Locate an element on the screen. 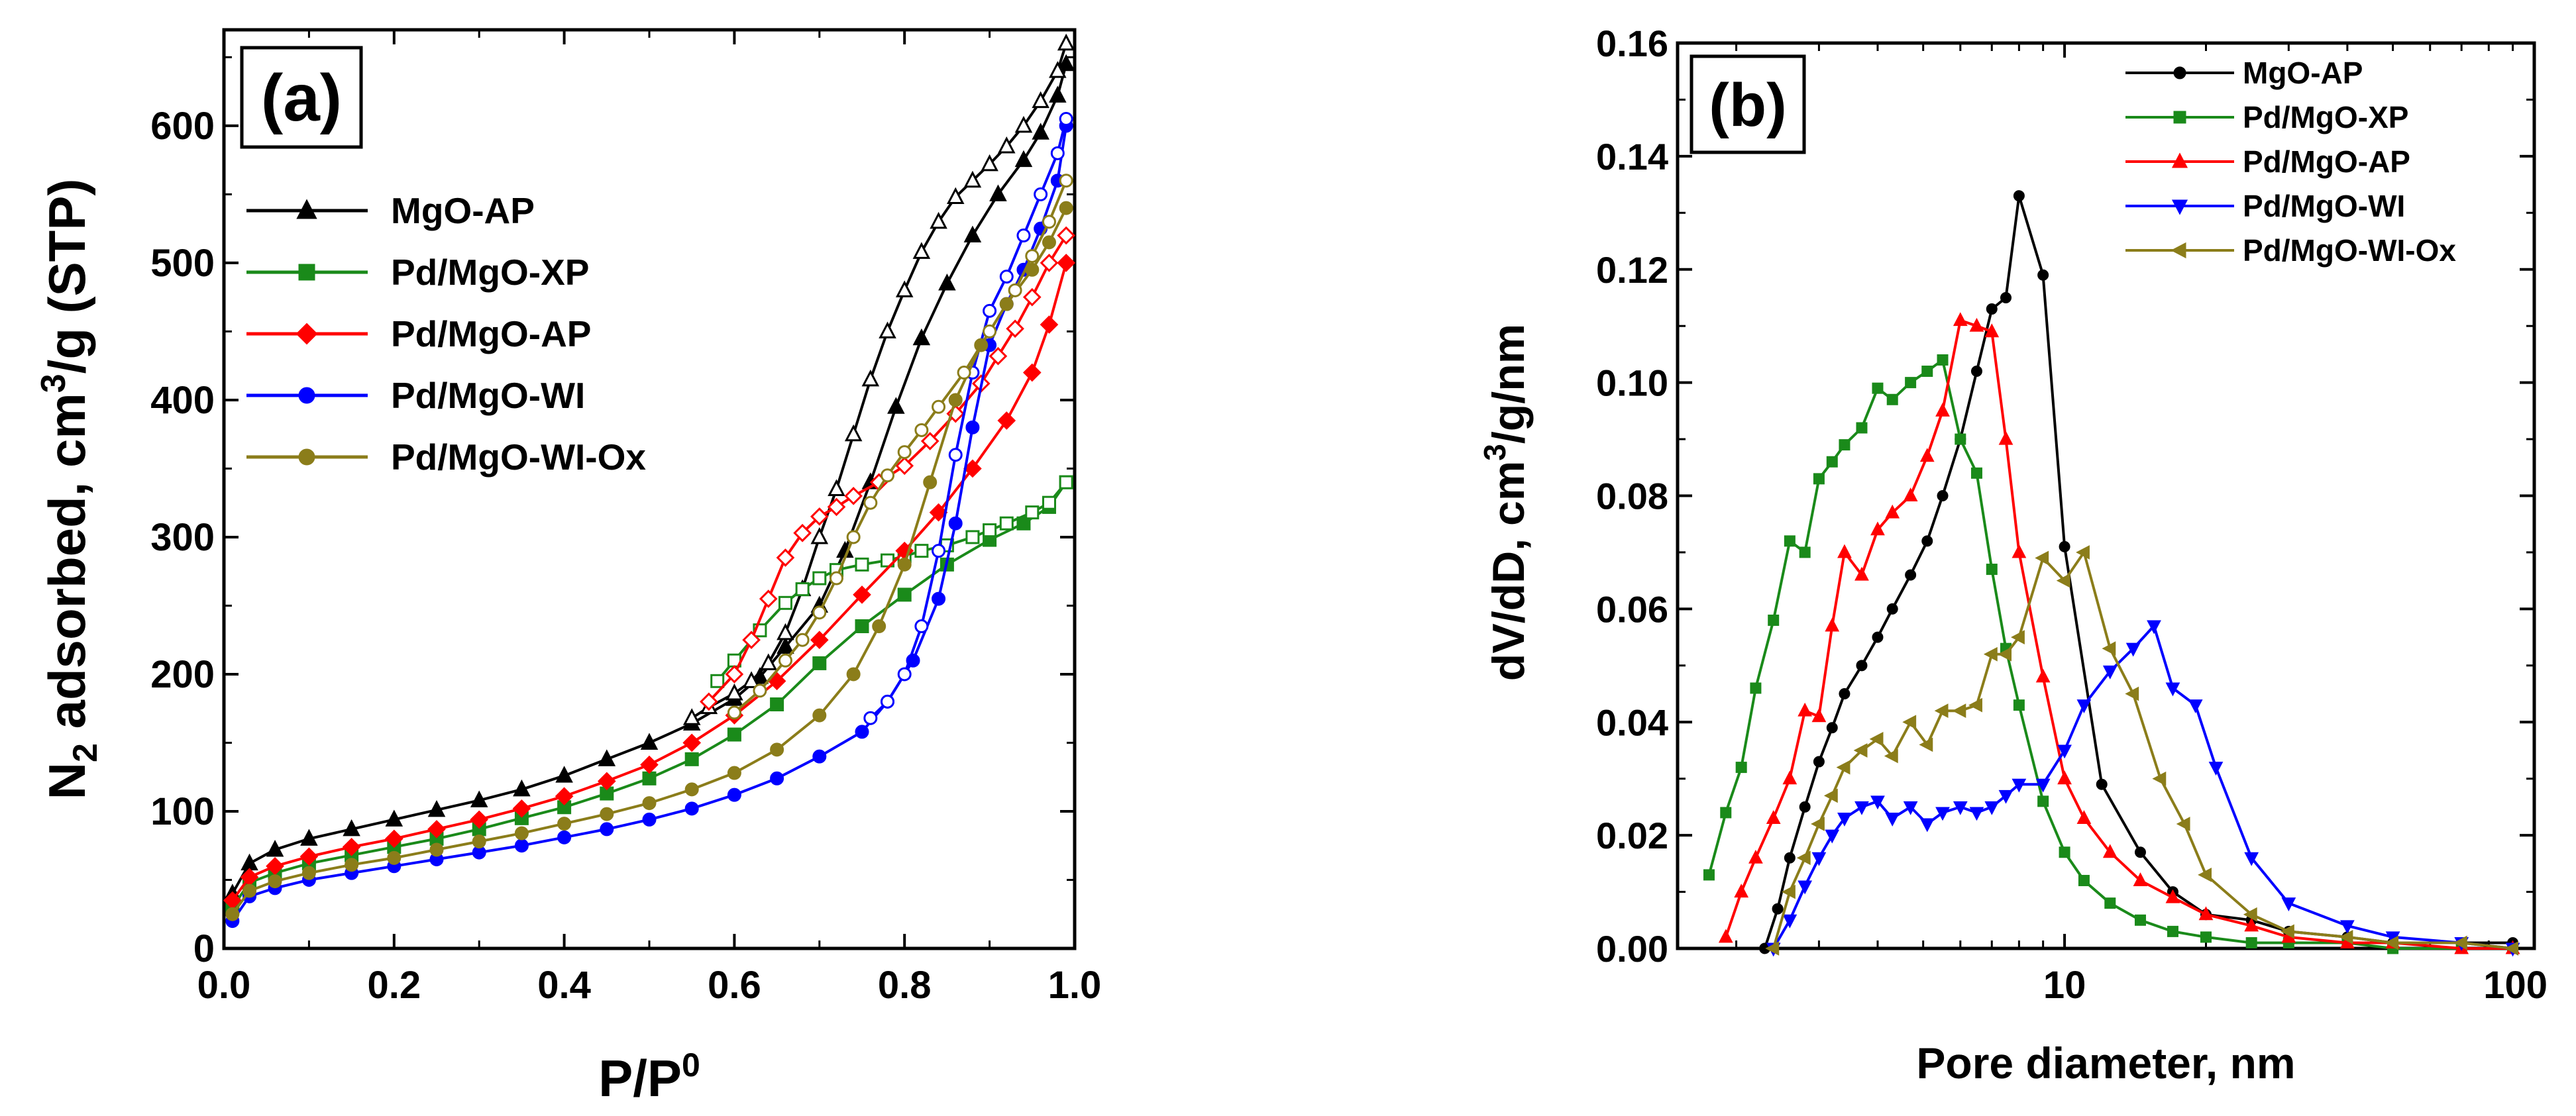  legend-label-b: Pd/MgO-WI-Ox is located at coordinates (2349, 251).